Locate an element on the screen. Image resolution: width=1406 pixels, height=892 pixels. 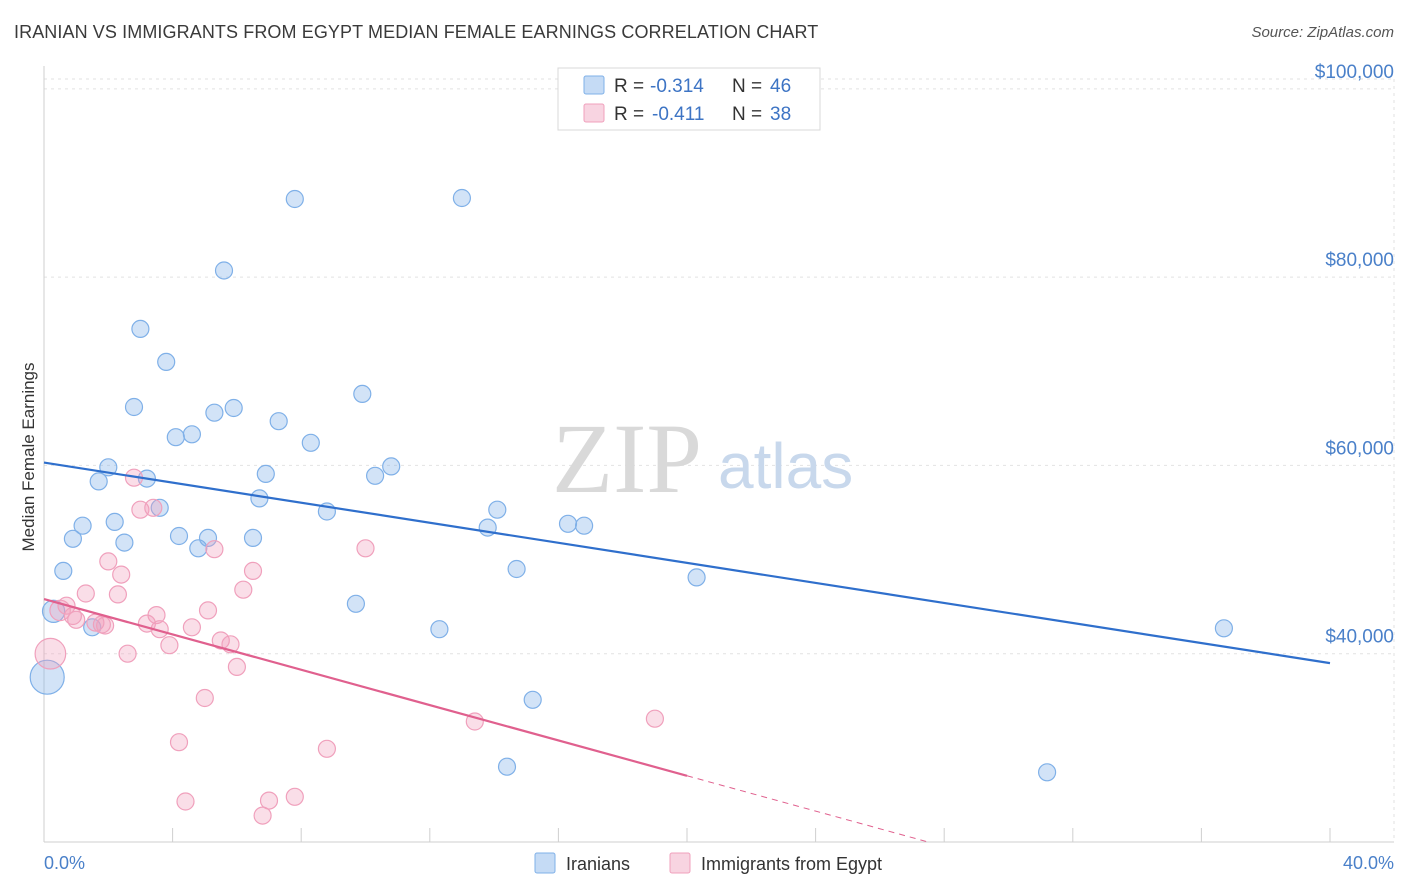
bottom-legend-swatch-iranians is located at coordinates (545, 863).